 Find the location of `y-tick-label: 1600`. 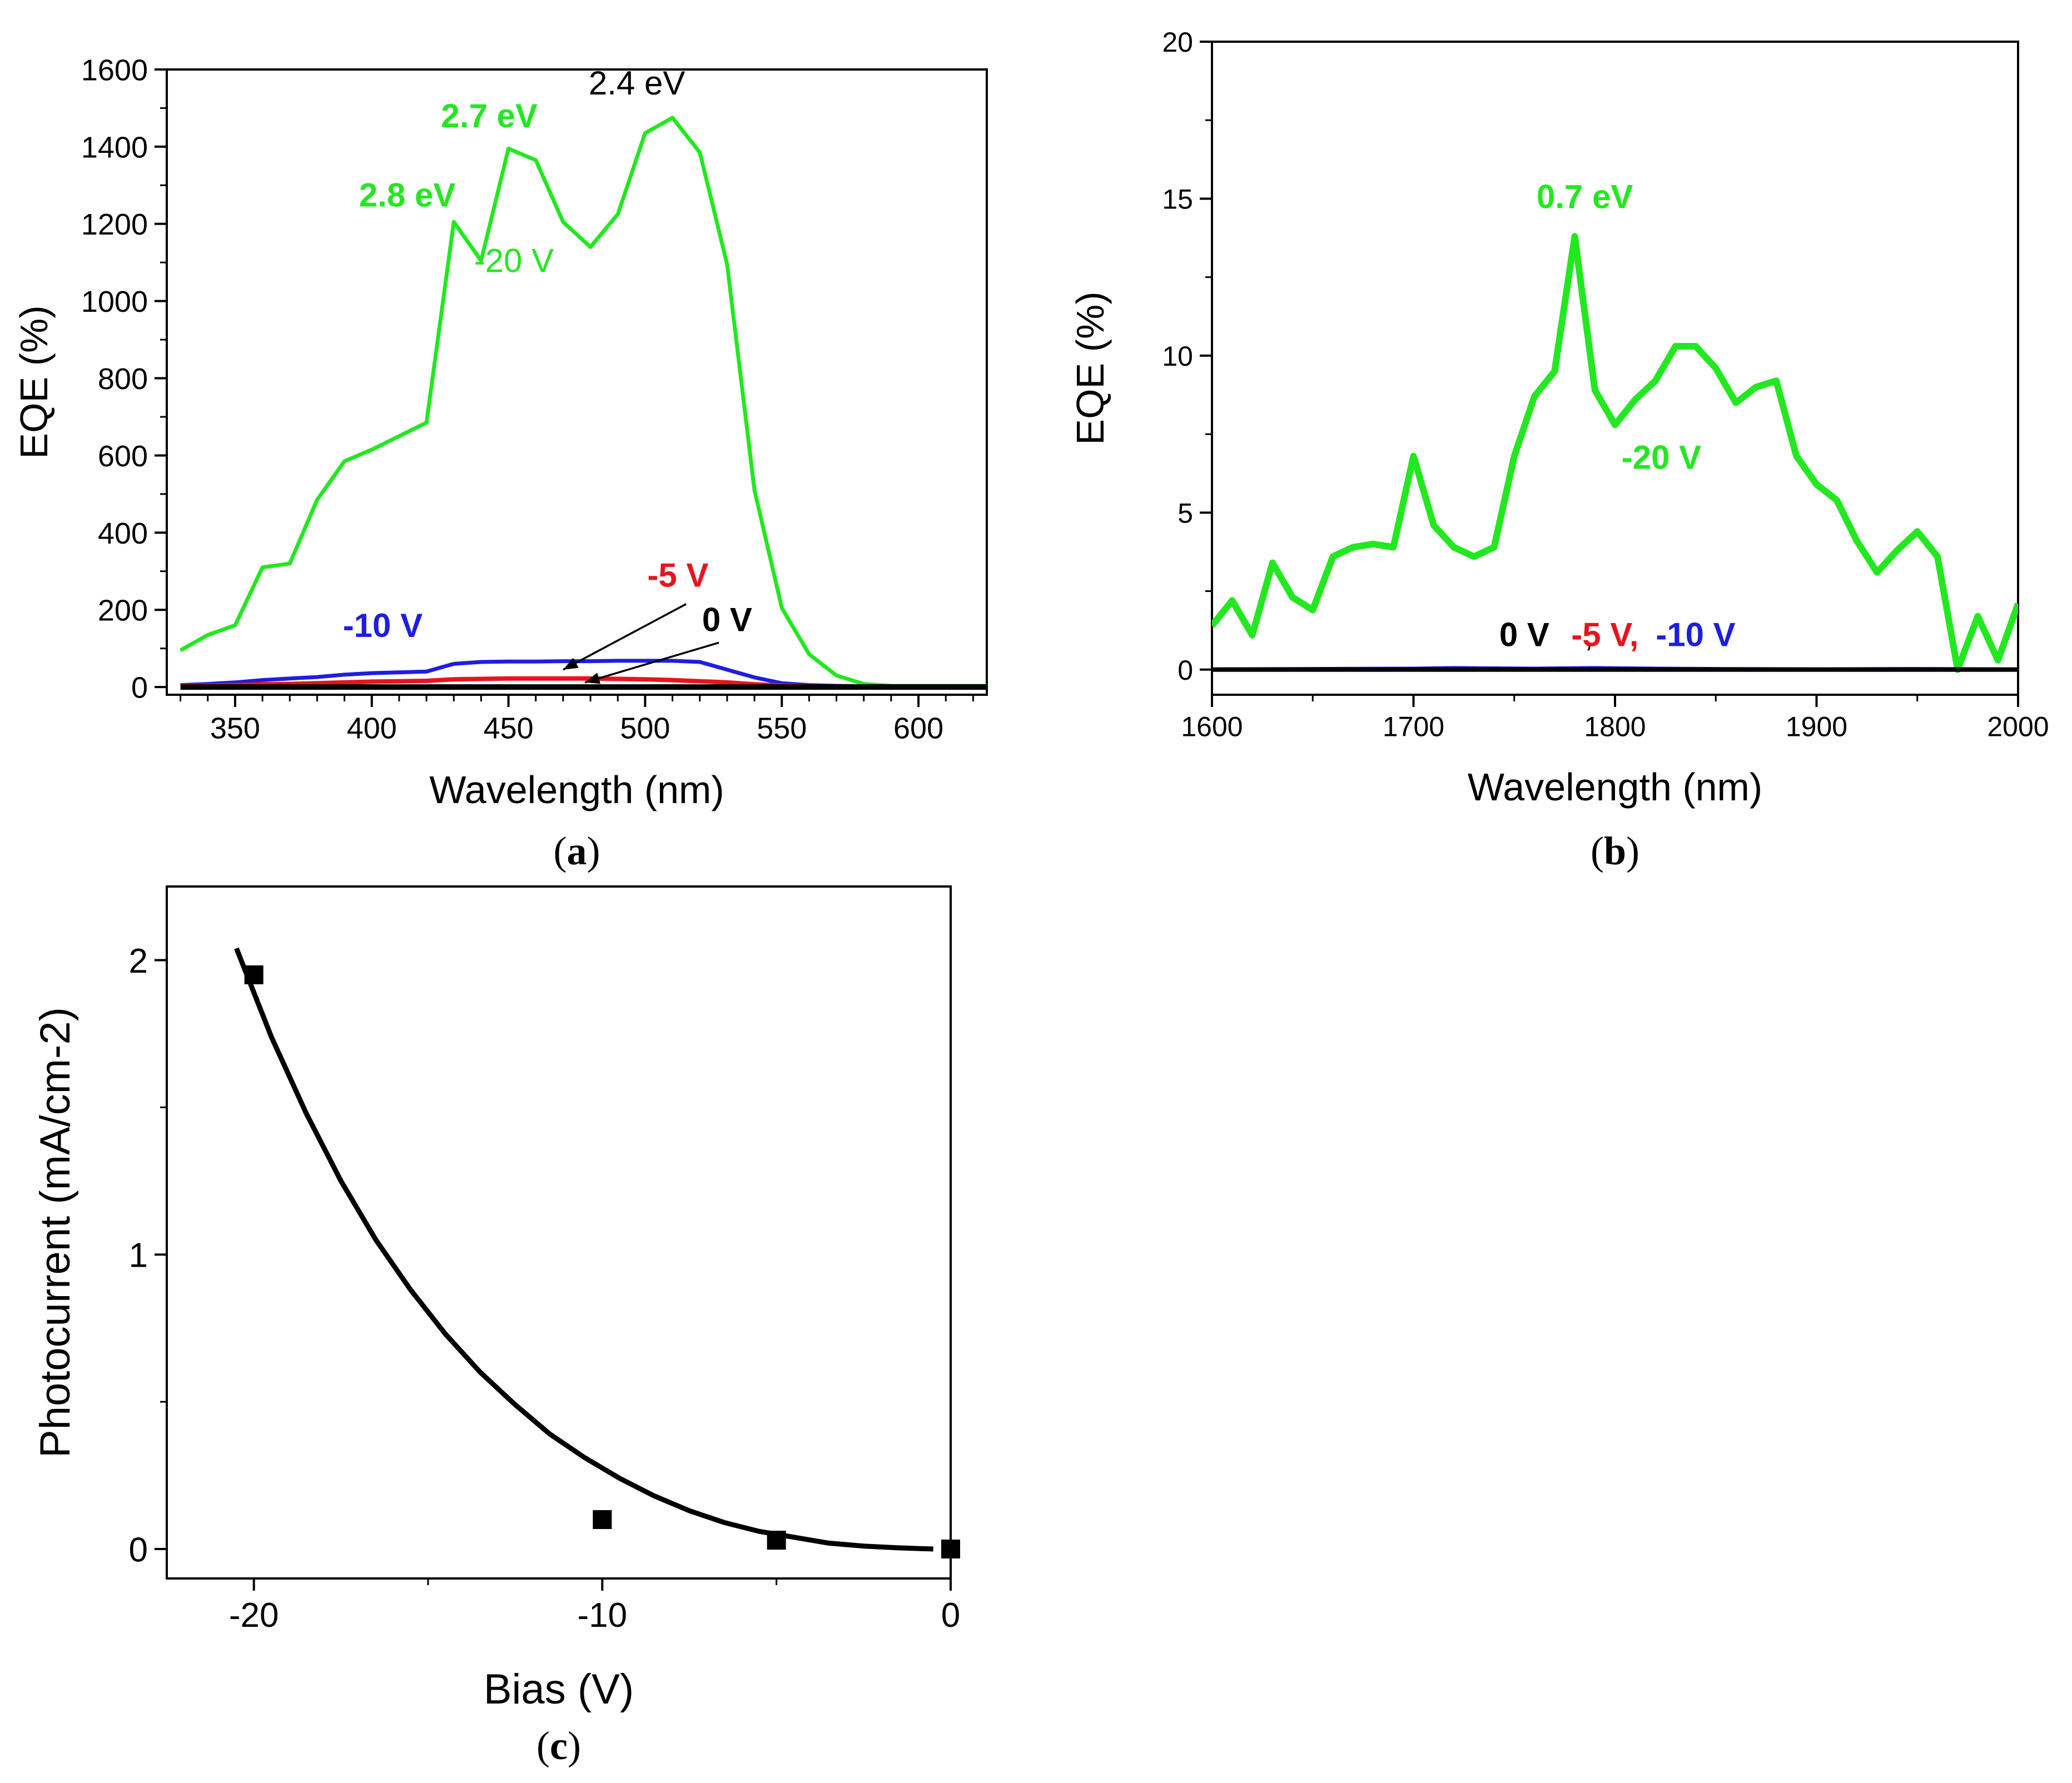

y-tick-label: 1600 is located at coordinates (115, 70).